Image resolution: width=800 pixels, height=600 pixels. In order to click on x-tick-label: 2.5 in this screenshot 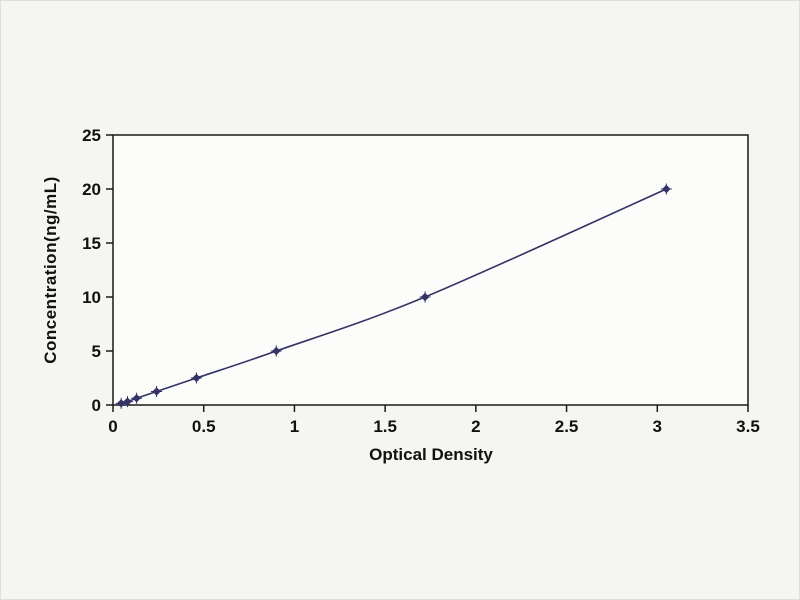, I will do `click(567, 426)`.